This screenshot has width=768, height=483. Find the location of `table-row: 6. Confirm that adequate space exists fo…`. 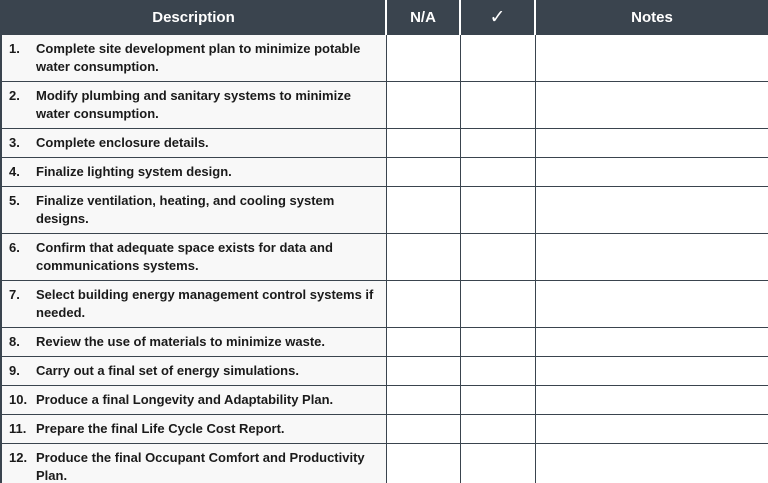

table-row: 6. Confirm that adequate space exists fo… is located at coordinates (384, 256).